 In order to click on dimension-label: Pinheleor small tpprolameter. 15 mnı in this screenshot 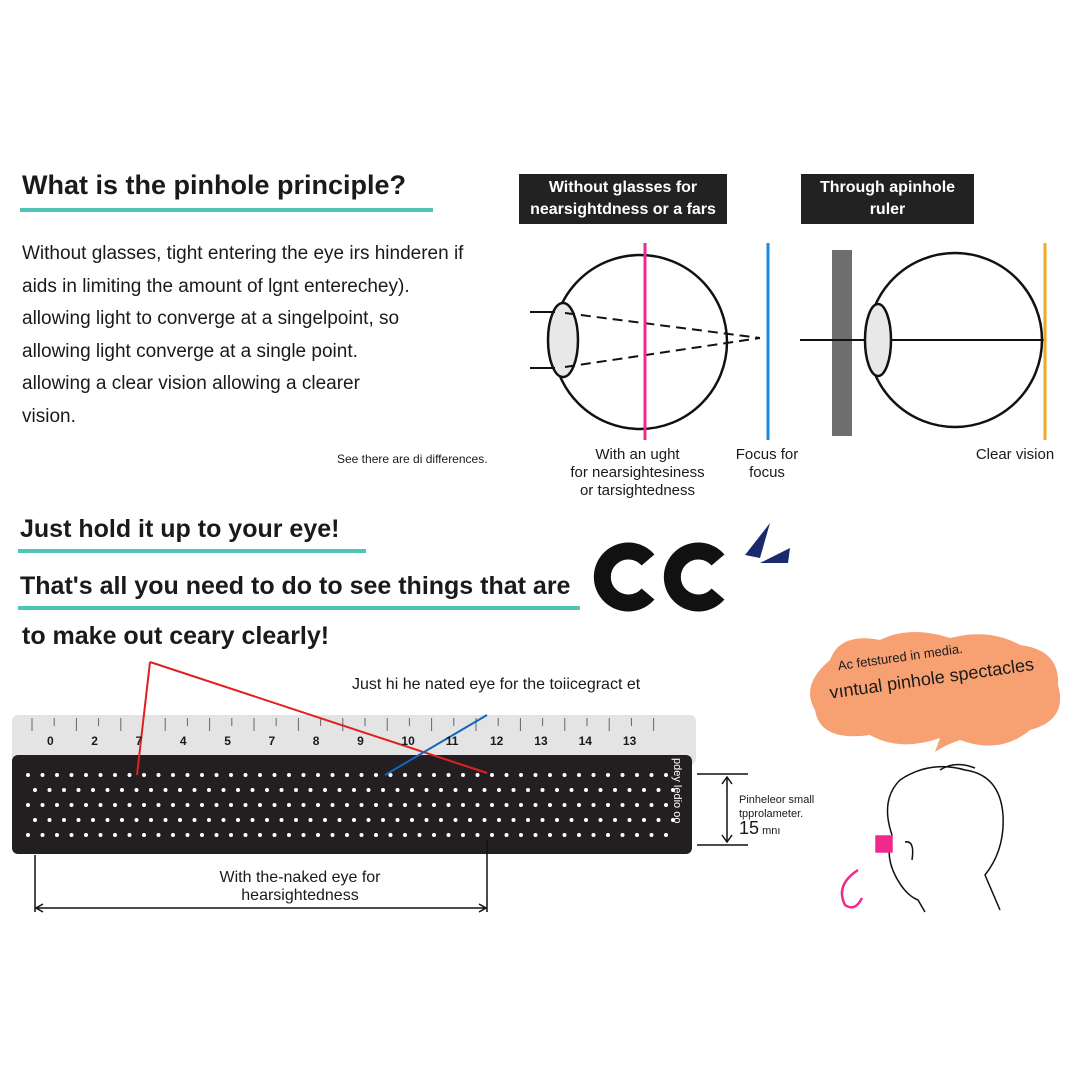, I will do `click(776, 815)`.